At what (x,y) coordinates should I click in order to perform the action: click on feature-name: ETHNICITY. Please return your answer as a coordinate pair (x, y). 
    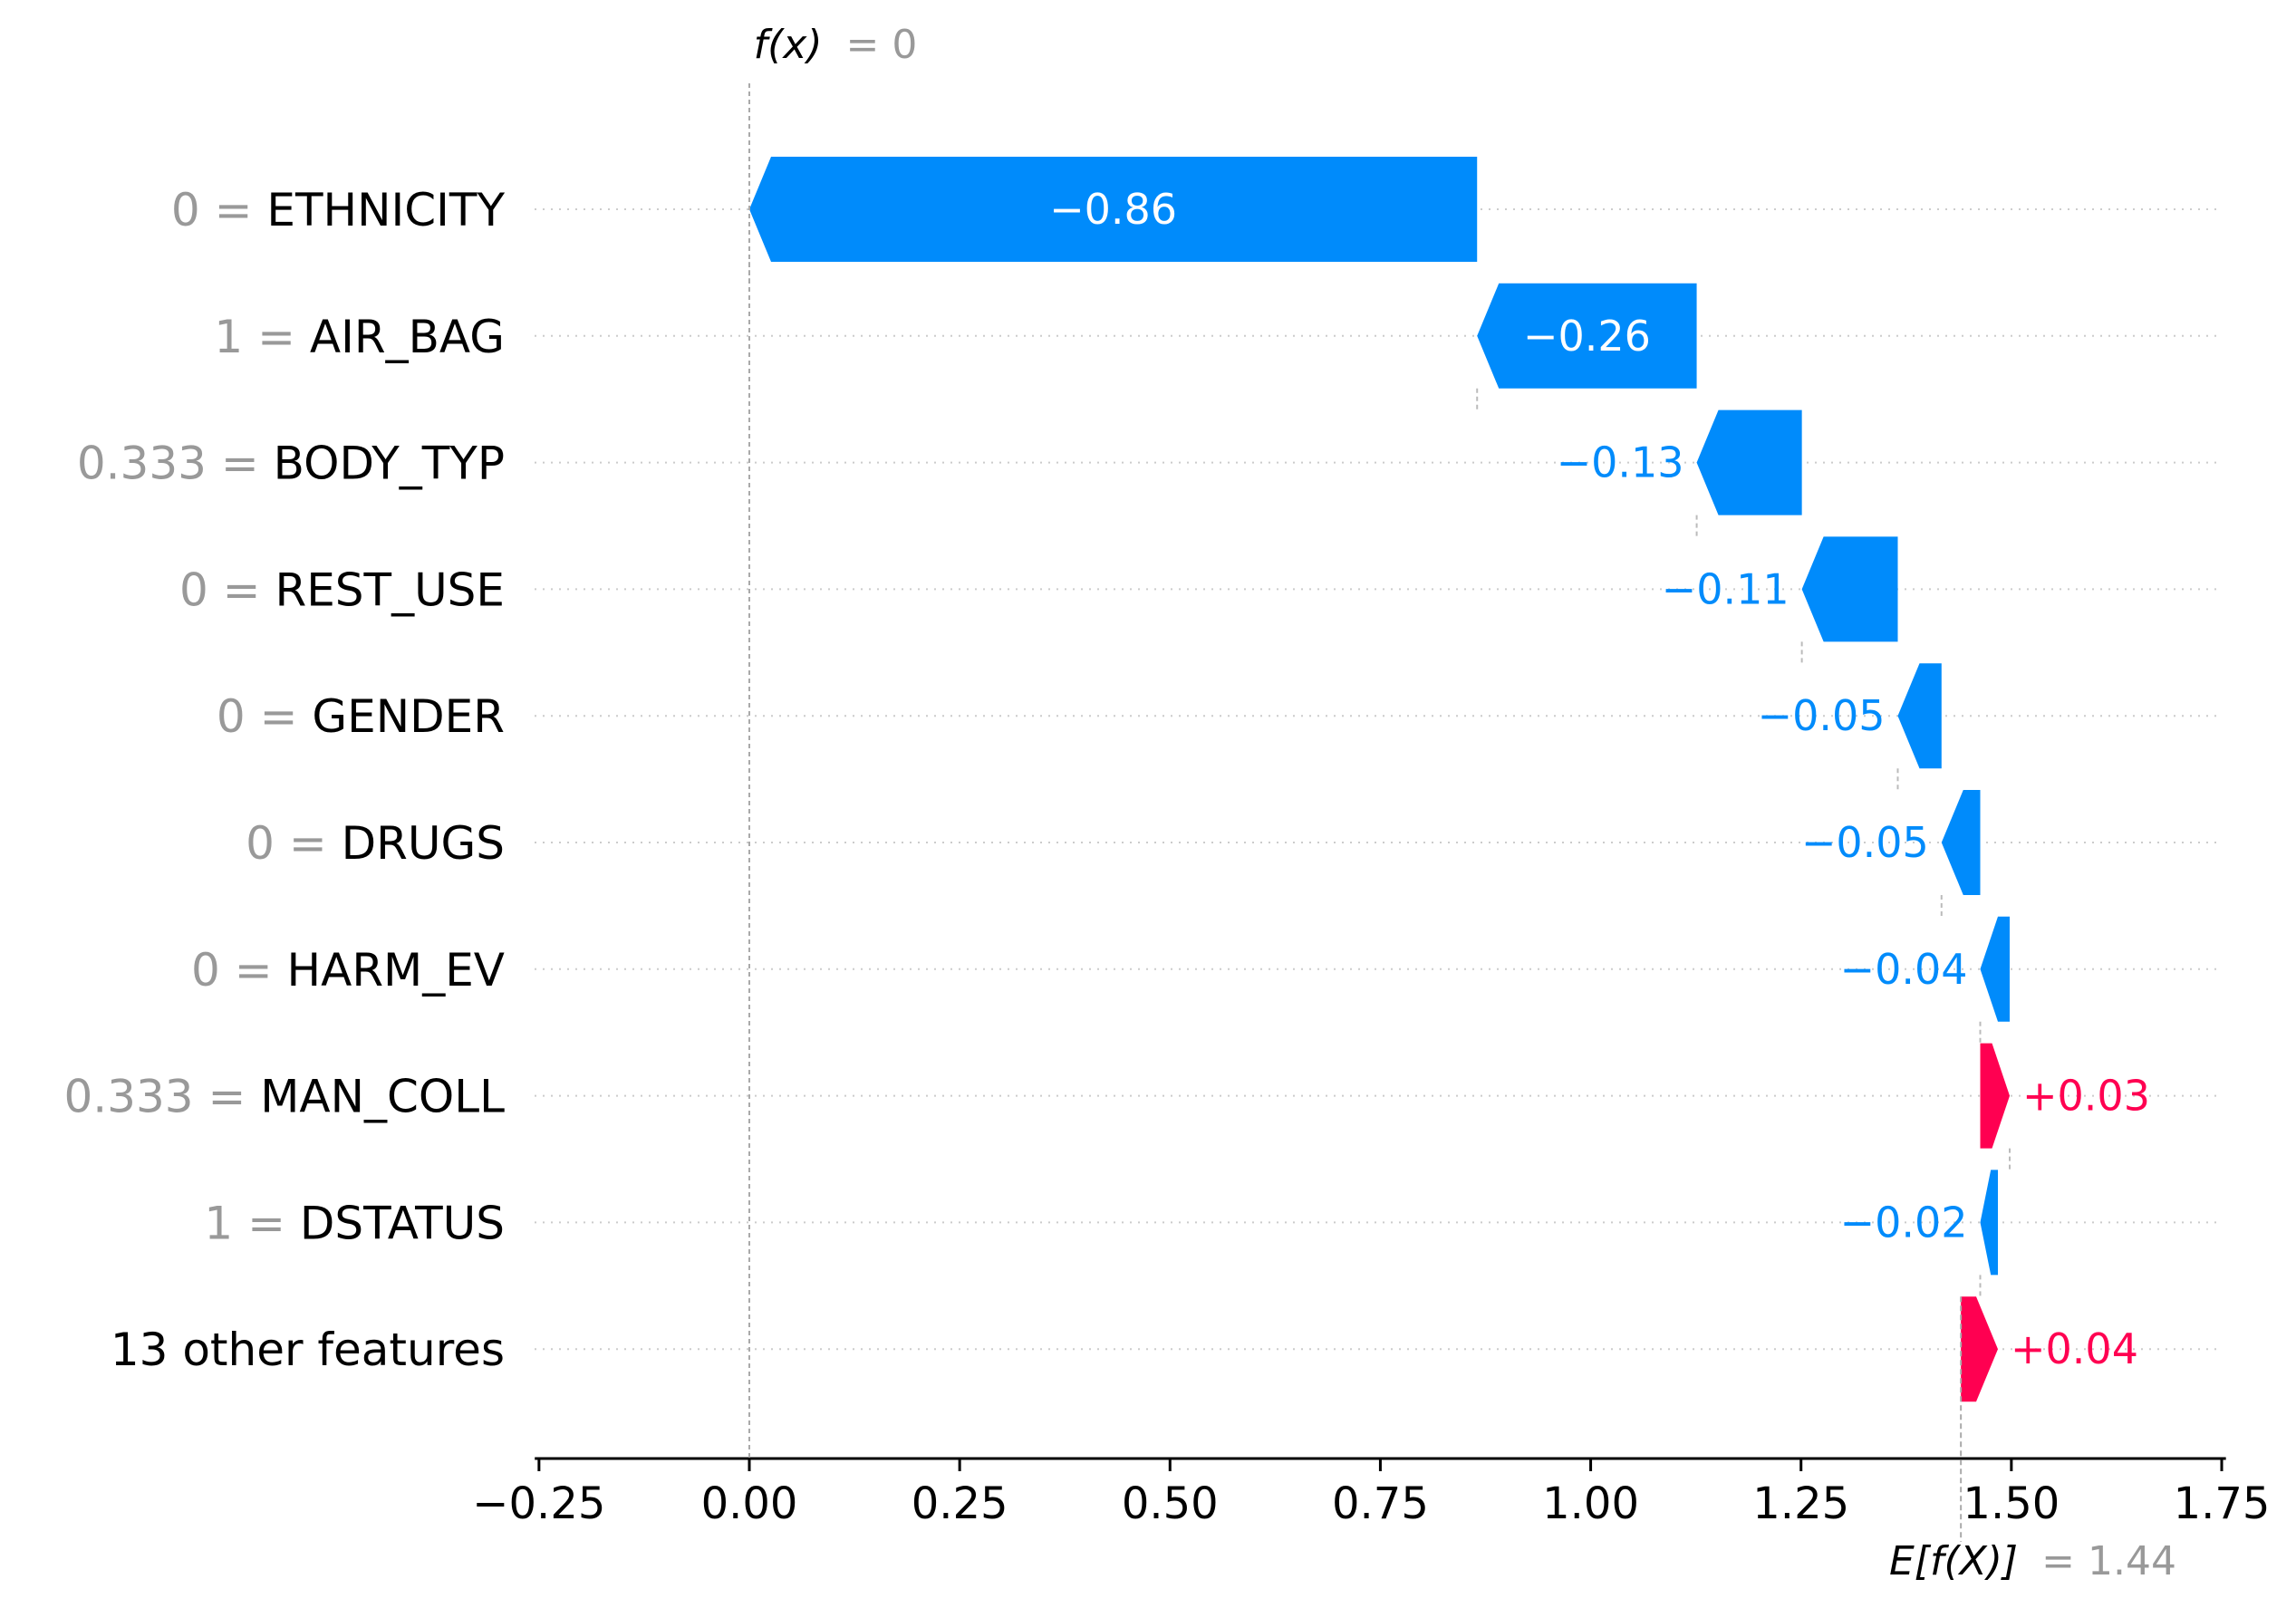
    Looking at the image, I should click on (386, 210).